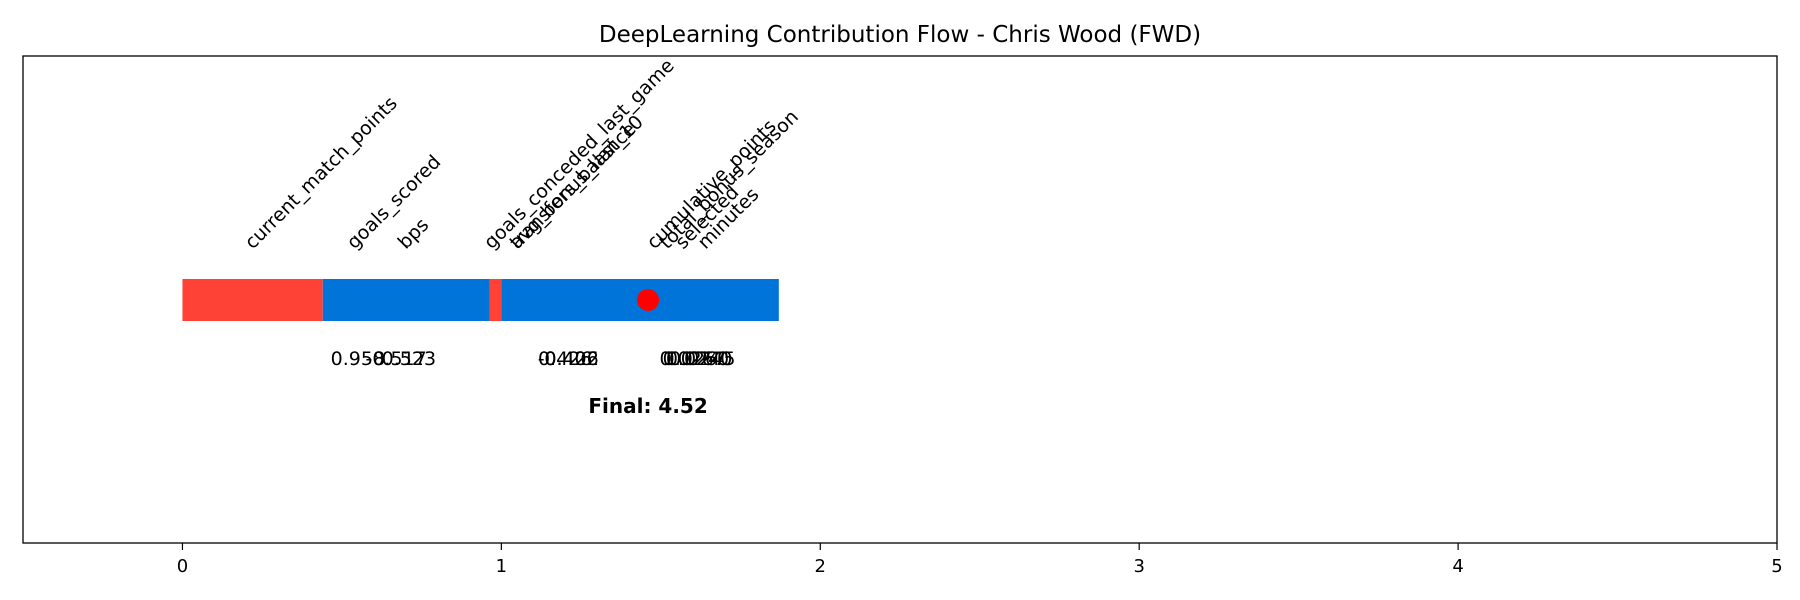 The image size is (1800, 600). I want to click on feature-label-5: avg_bonus_last_10, so click(576, 182).